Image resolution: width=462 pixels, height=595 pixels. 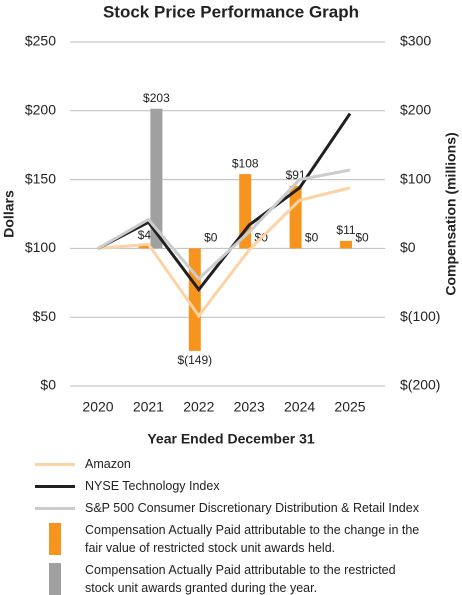 I want to click on y-axis-title: Dollars, so click(x=9, y=214).